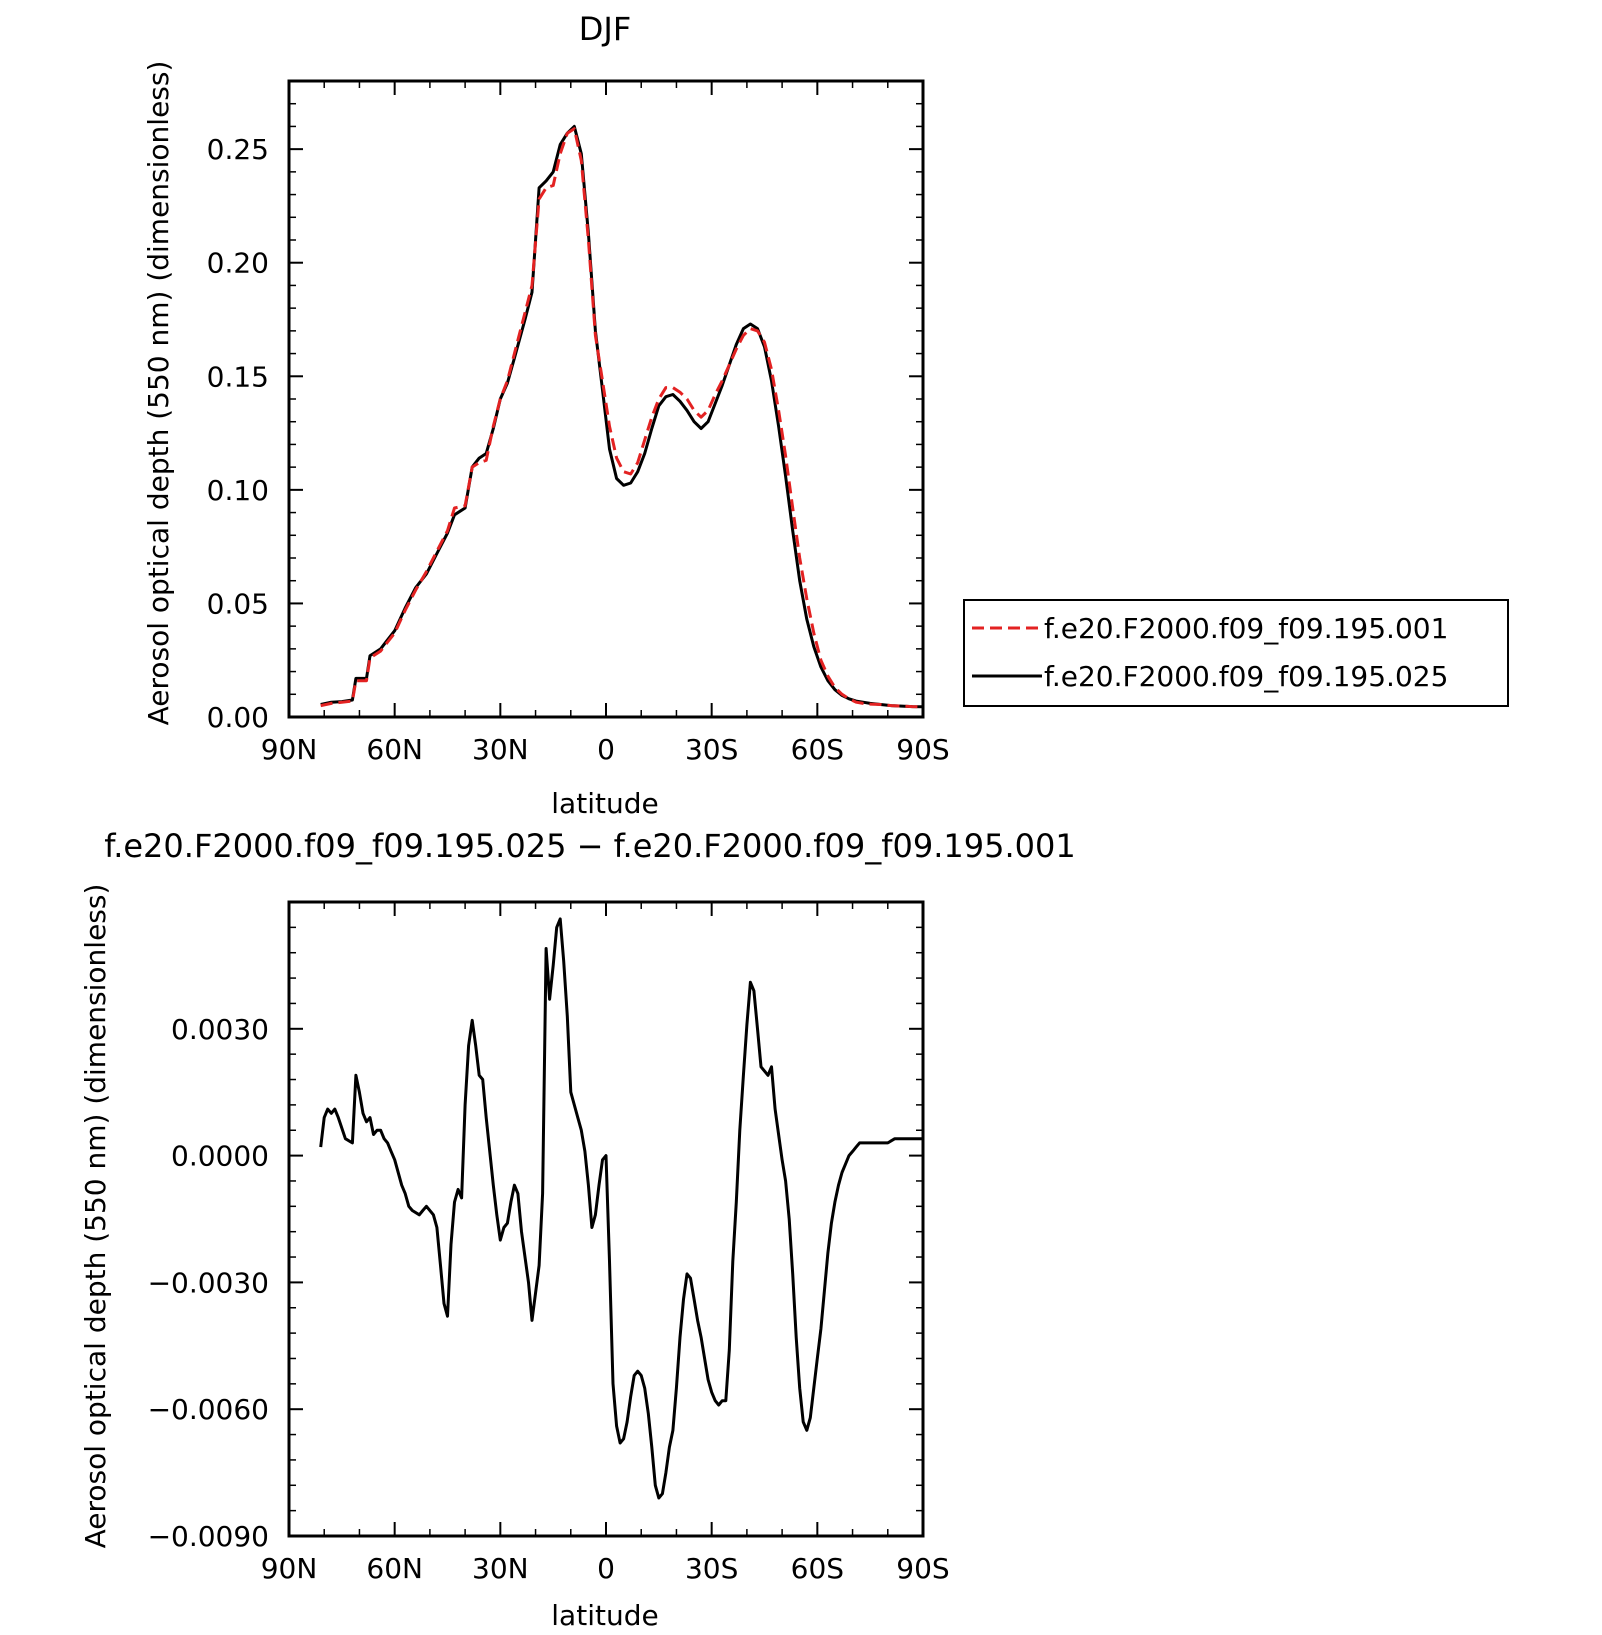 The image size is (1602, 1635). What do you see at coordinates (238, 149) in the screenshot?
I see `y-tick-label: 0.25` at bounding box center [238, 149].